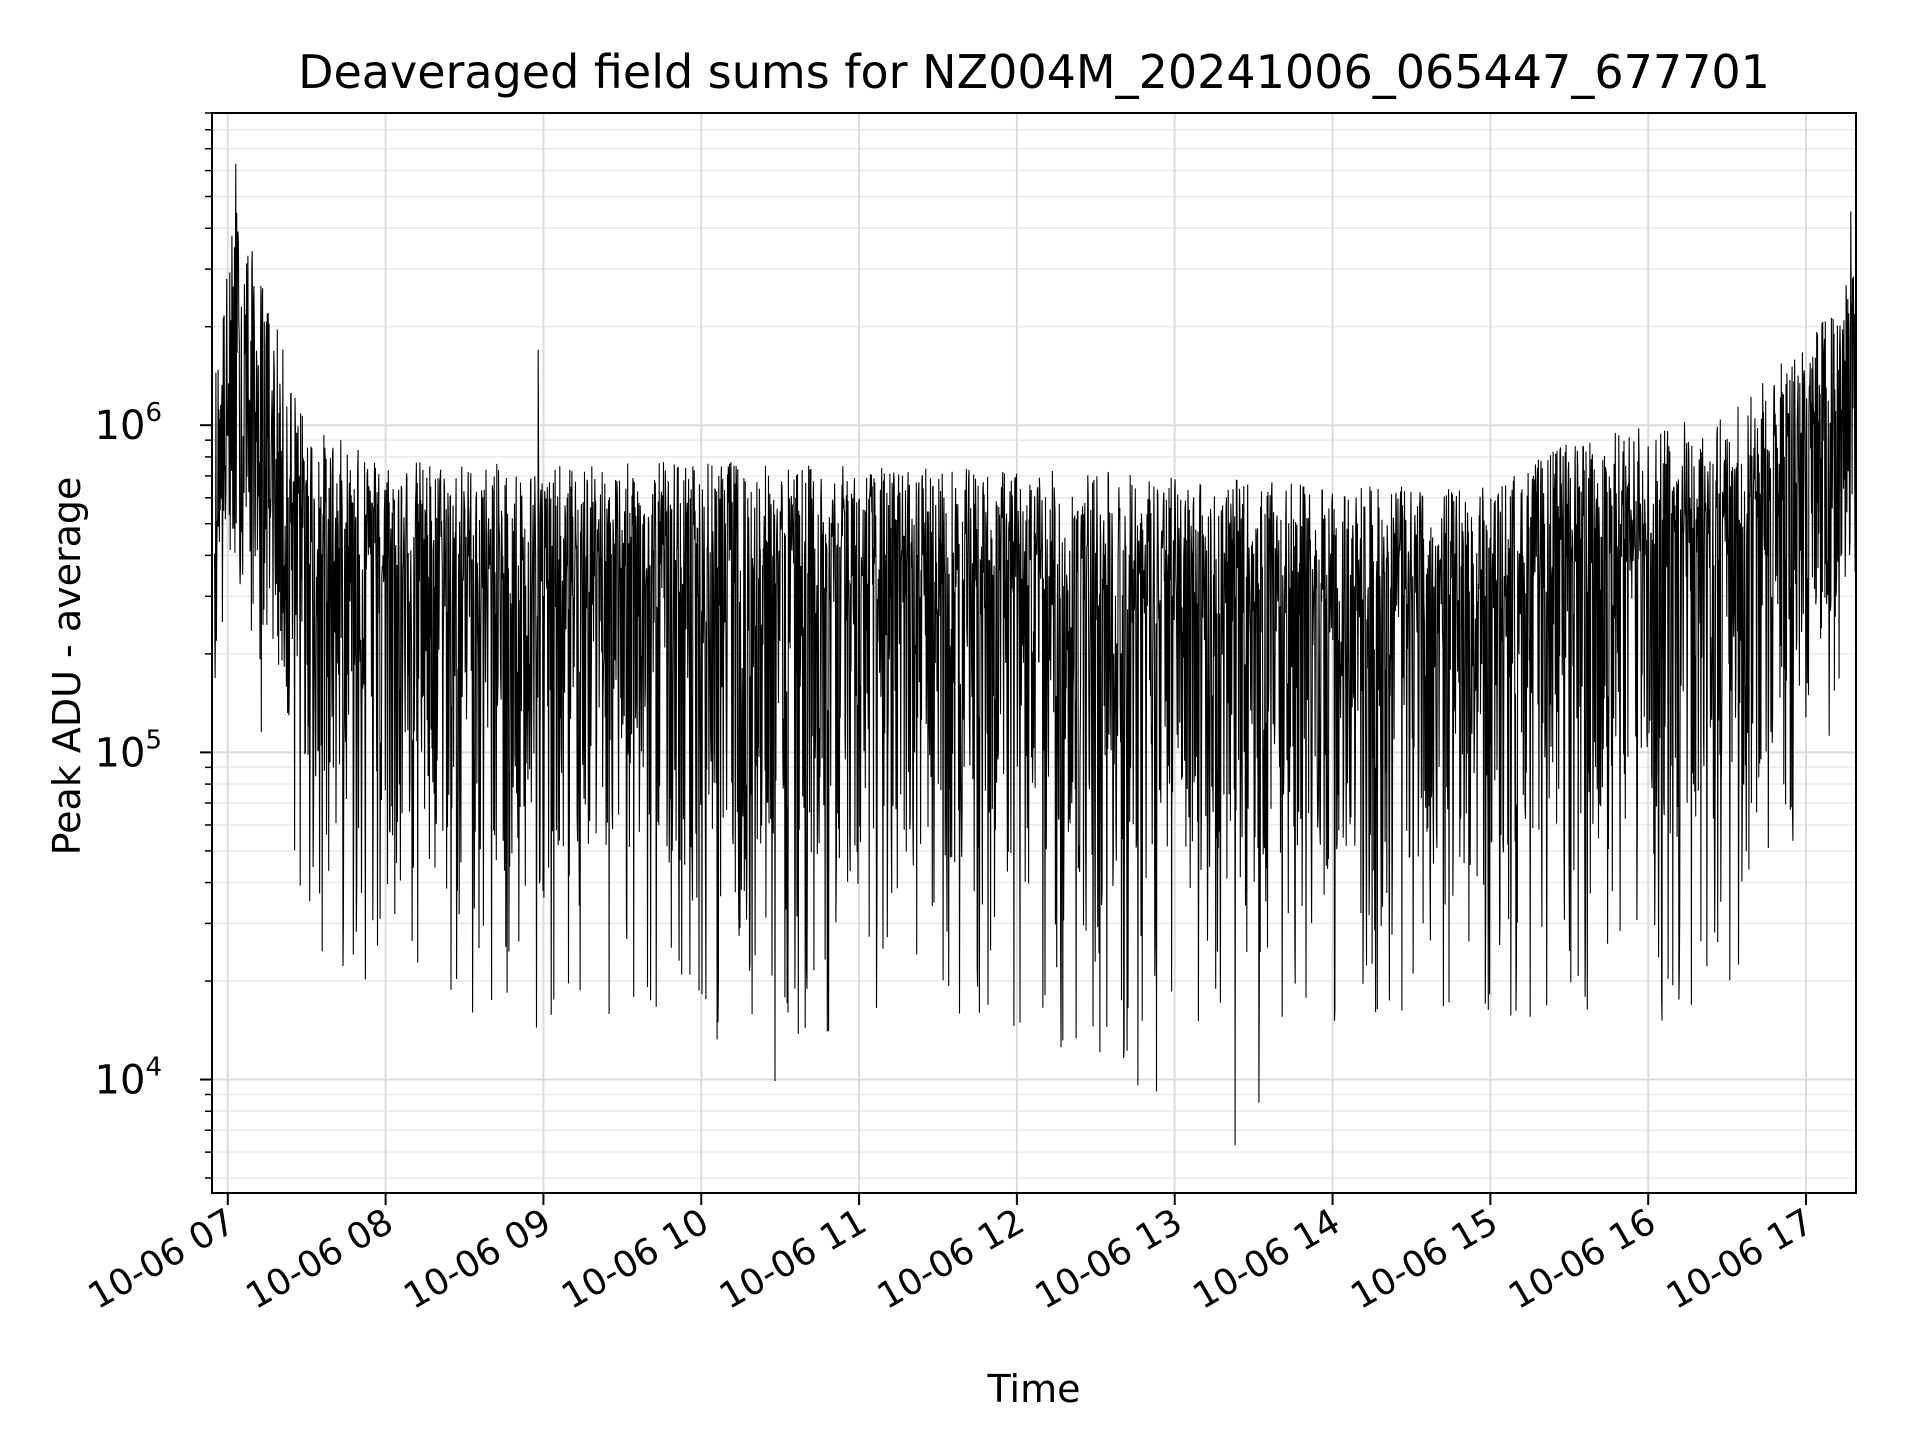  What do you see at coordinates (128, 750) in the screenshot?
I see `y-tick-label: 10⁵` at bounding box center [128, 750].